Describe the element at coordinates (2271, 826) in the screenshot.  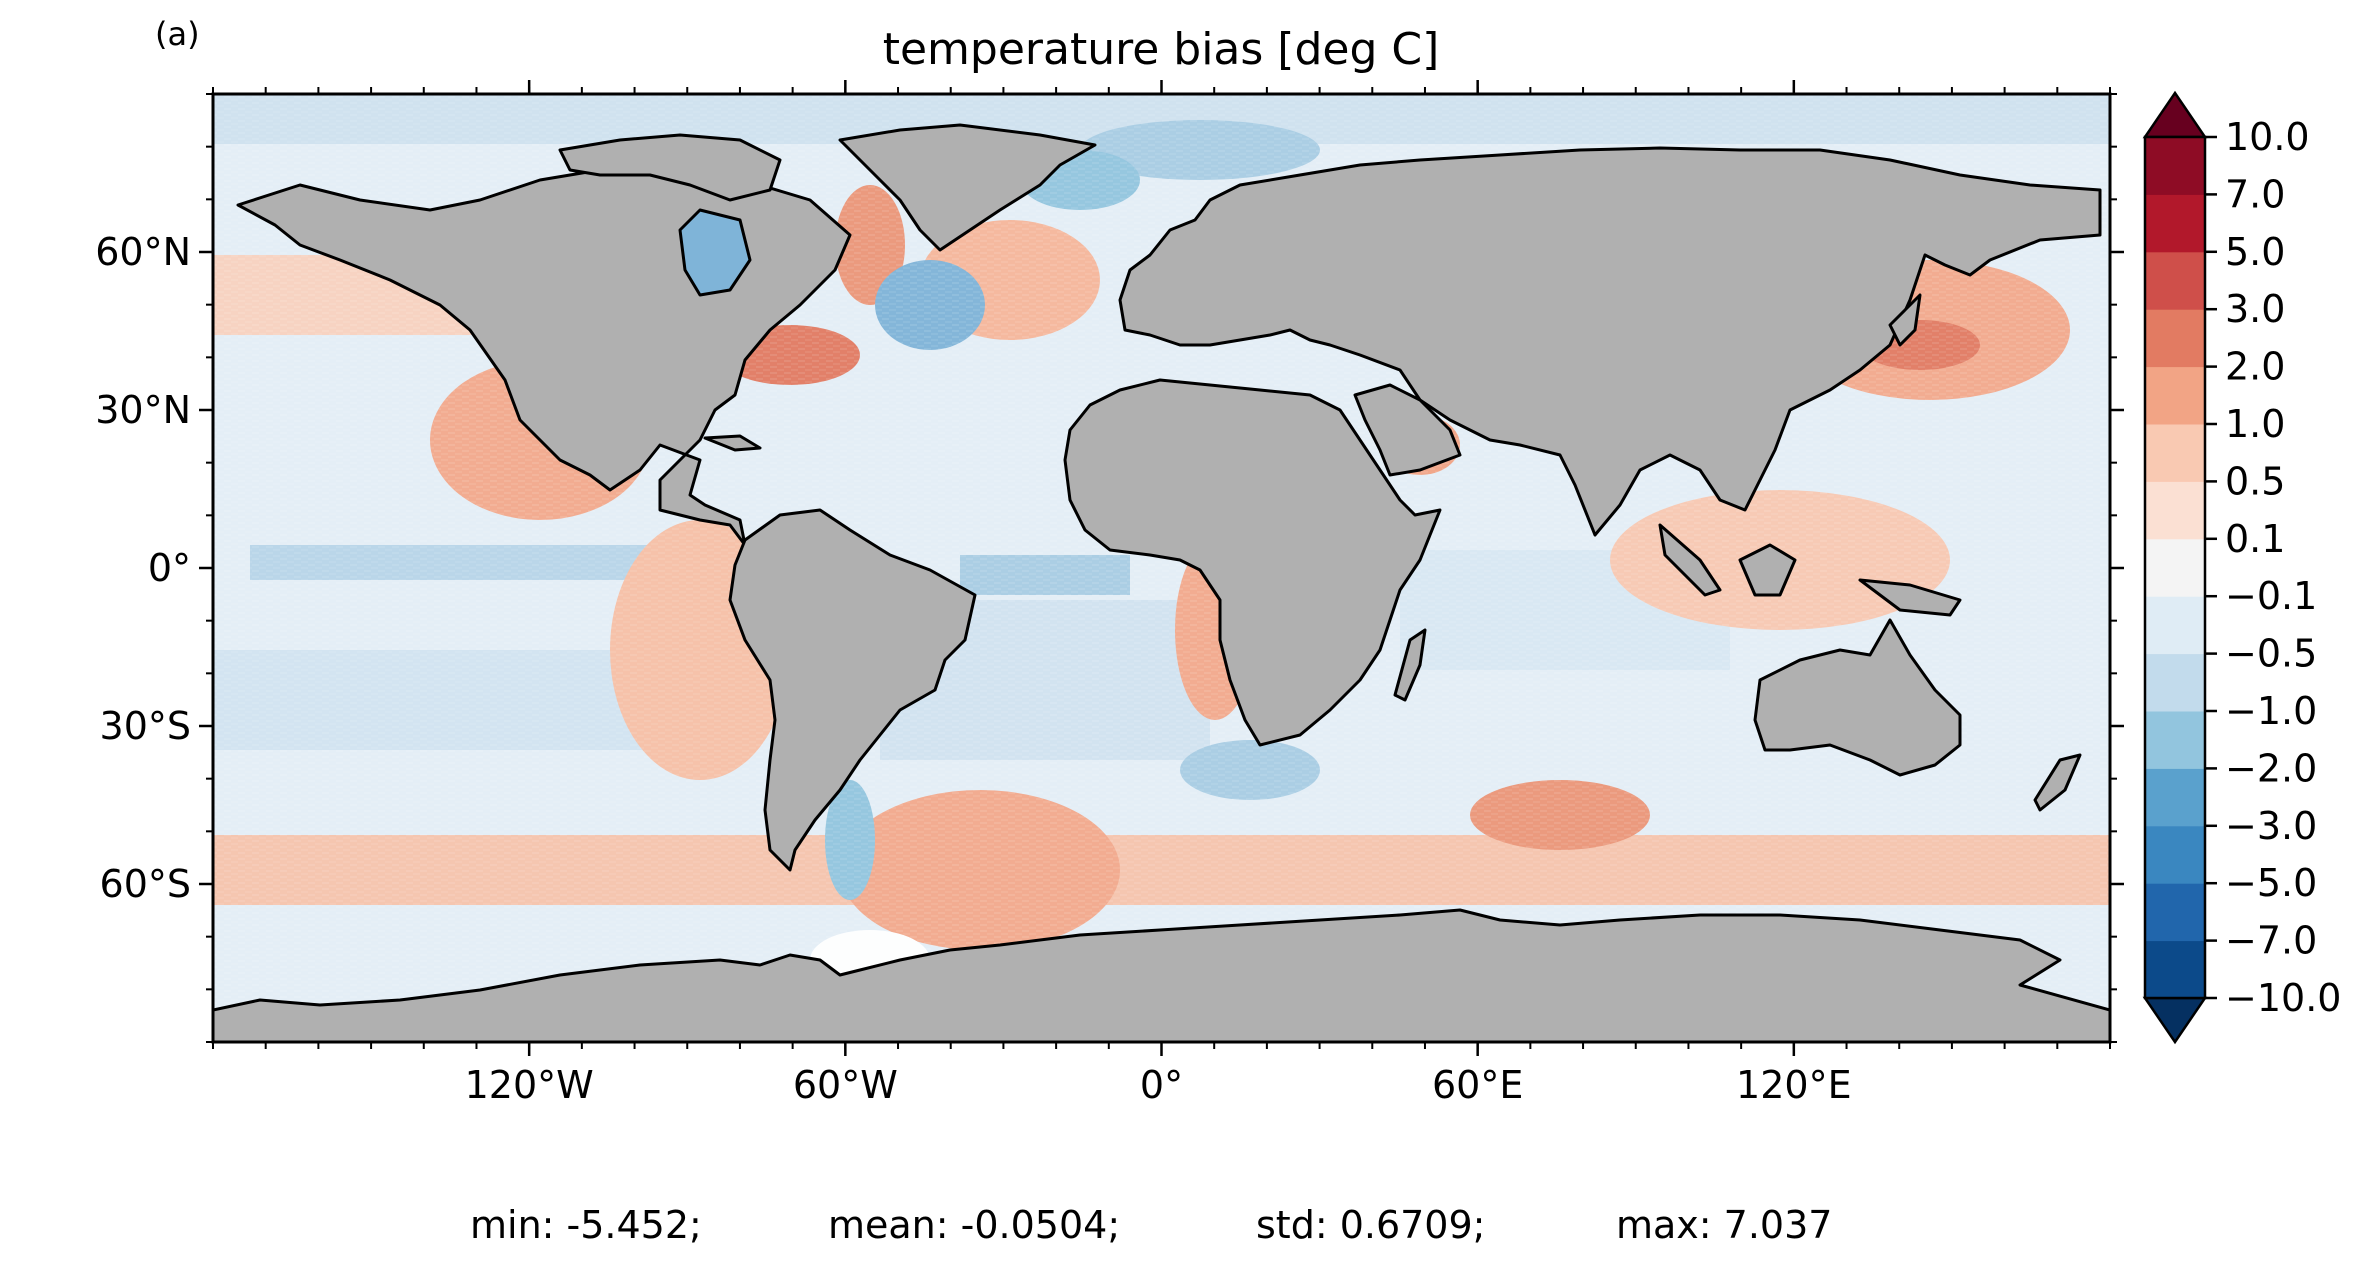
I see `colorbar-tick-label: −3.0` at that location.